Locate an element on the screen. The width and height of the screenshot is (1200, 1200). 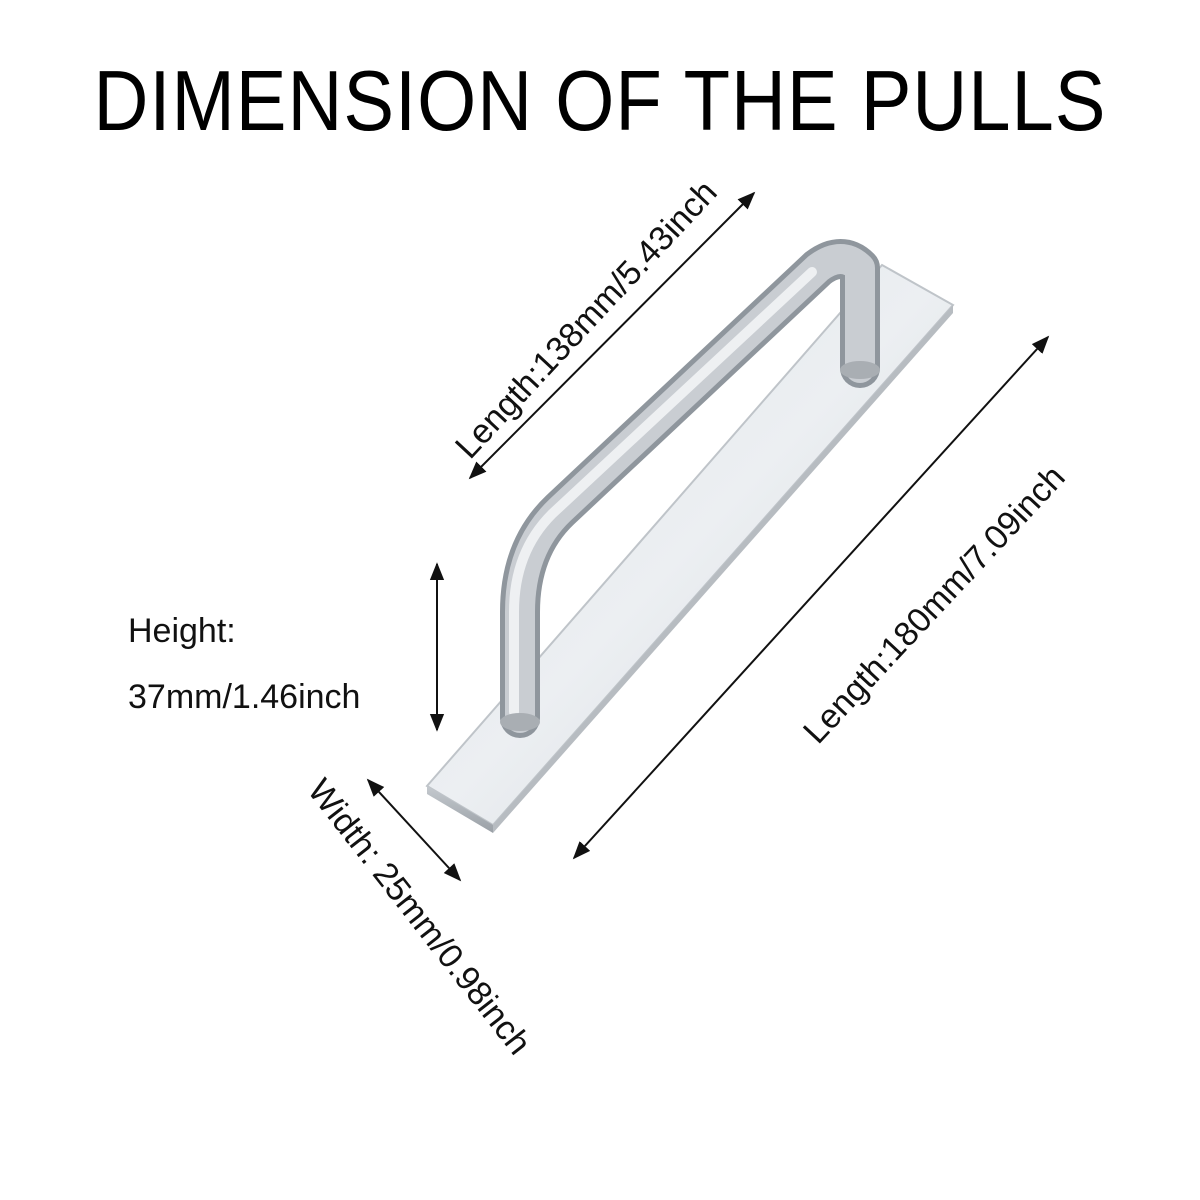
height-label-block: Height: 37mm/1.46inch is located at coordinates (244, 664).